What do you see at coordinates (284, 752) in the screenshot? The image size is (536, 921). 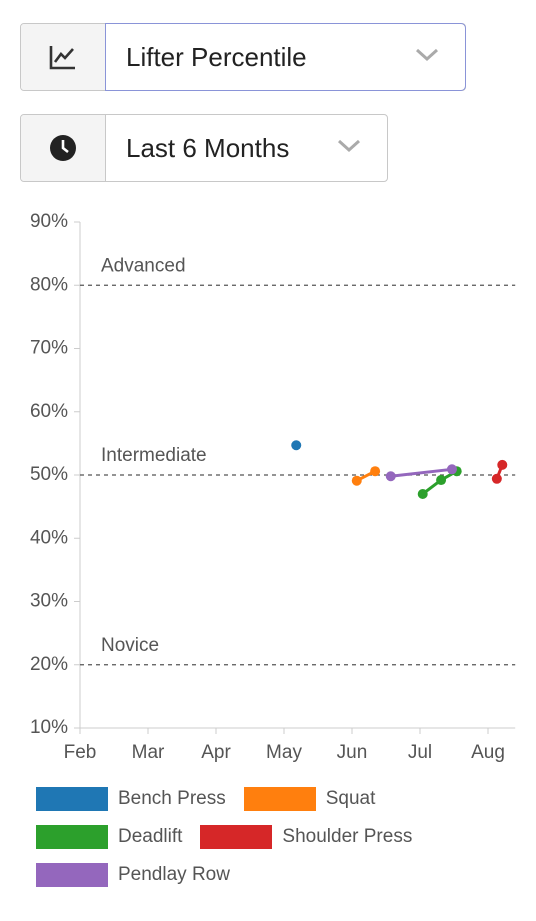 I see `x-tick-label: May` at bounding box center [284, 752].